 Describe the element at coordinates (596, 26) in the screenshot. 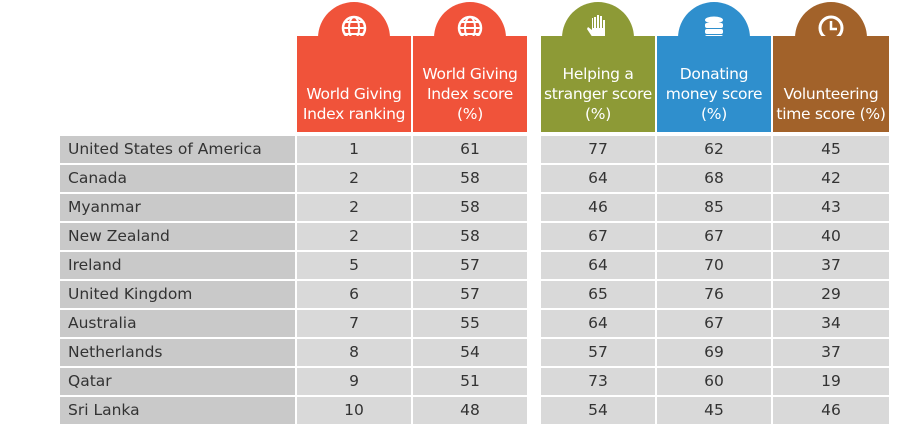

I see `hand-icon` at that location.